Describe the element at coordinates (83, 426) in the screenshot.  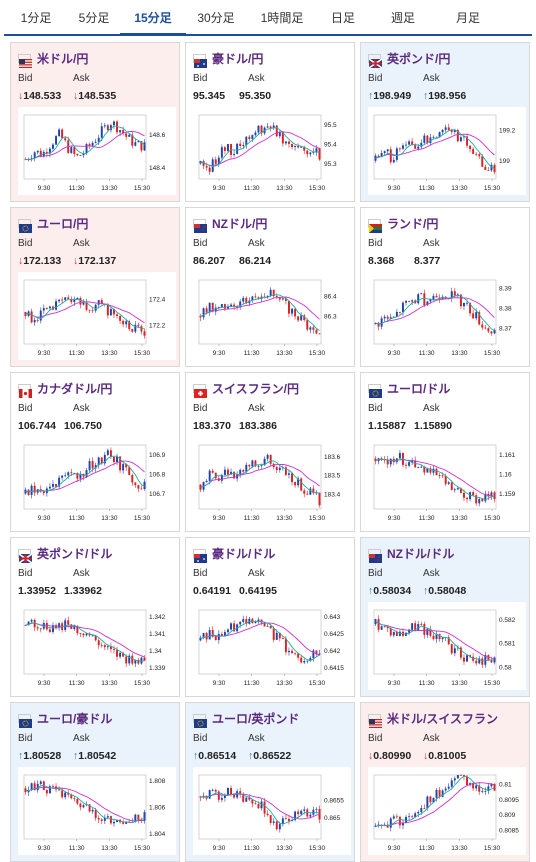
I see `ask-value: 106.750` at that location.